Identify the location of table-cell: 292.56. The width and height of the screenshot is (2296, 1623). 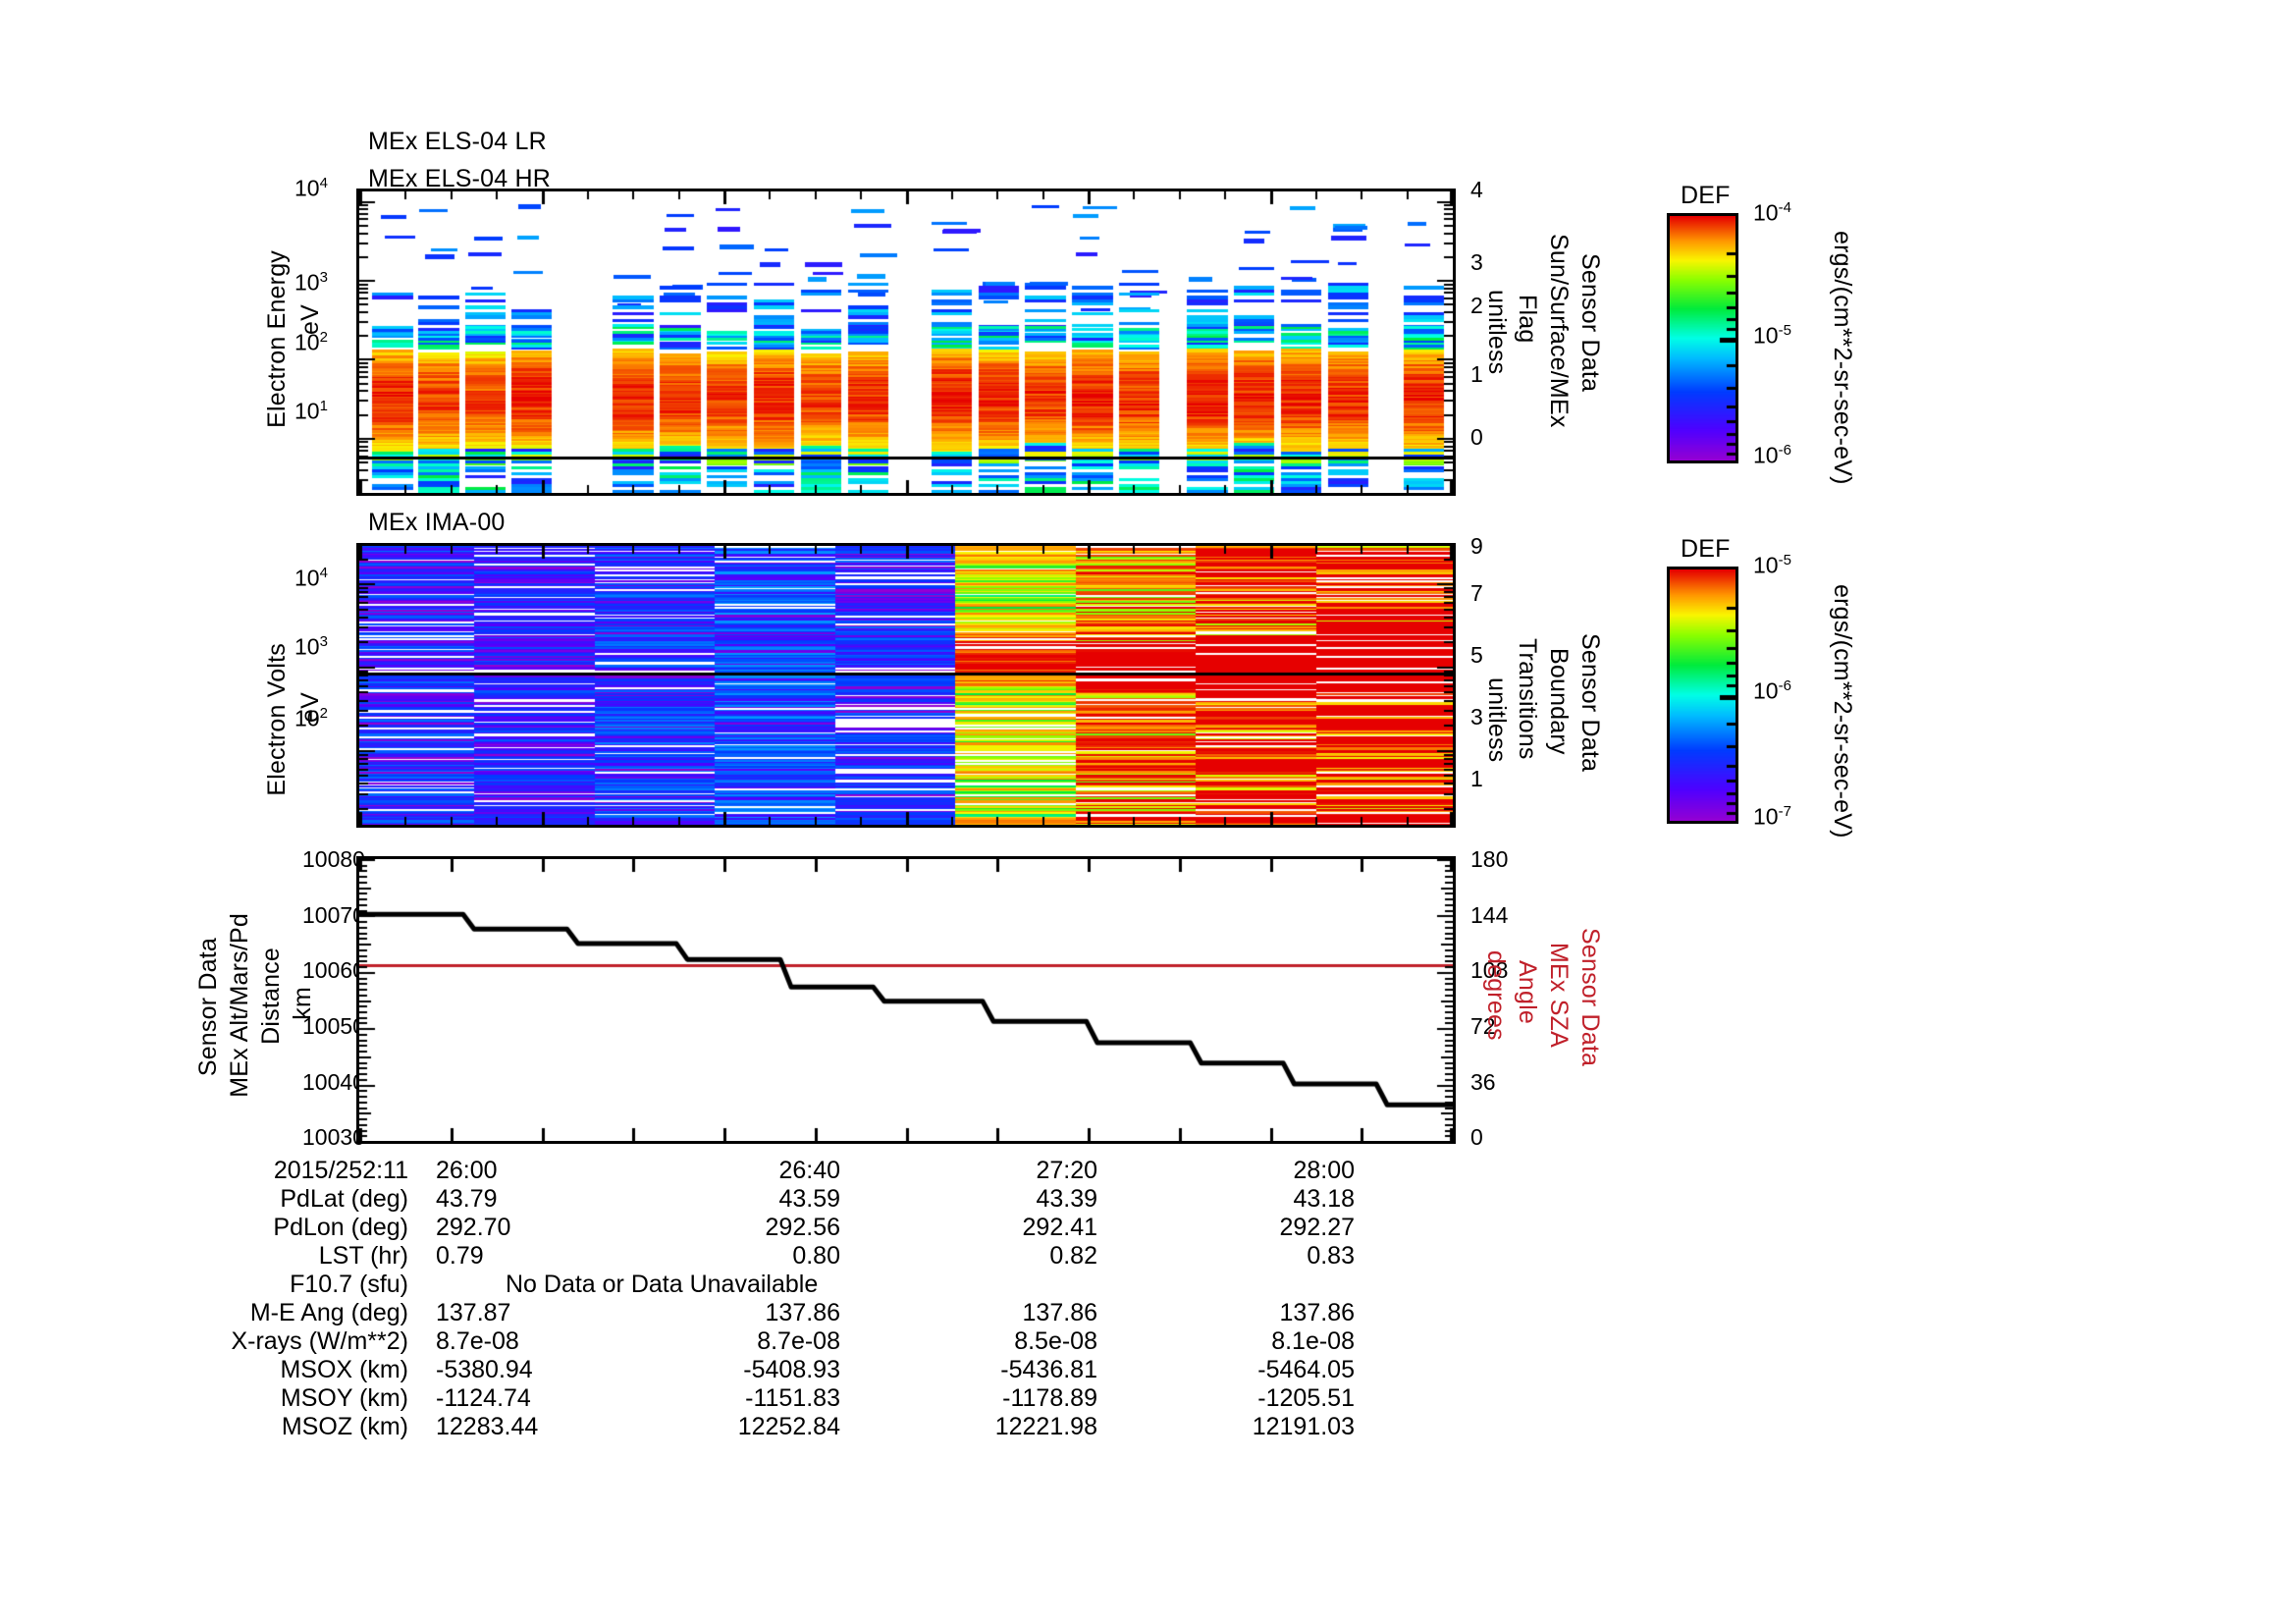
(802, 1227).